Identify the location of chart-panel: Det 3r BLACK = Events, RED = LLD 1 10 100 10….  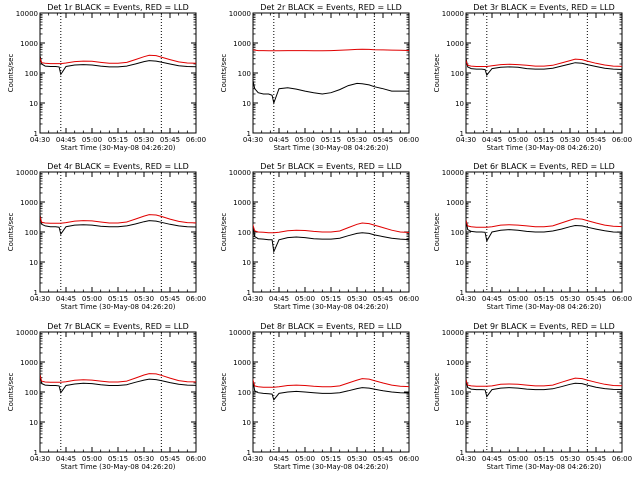
(532, 77).